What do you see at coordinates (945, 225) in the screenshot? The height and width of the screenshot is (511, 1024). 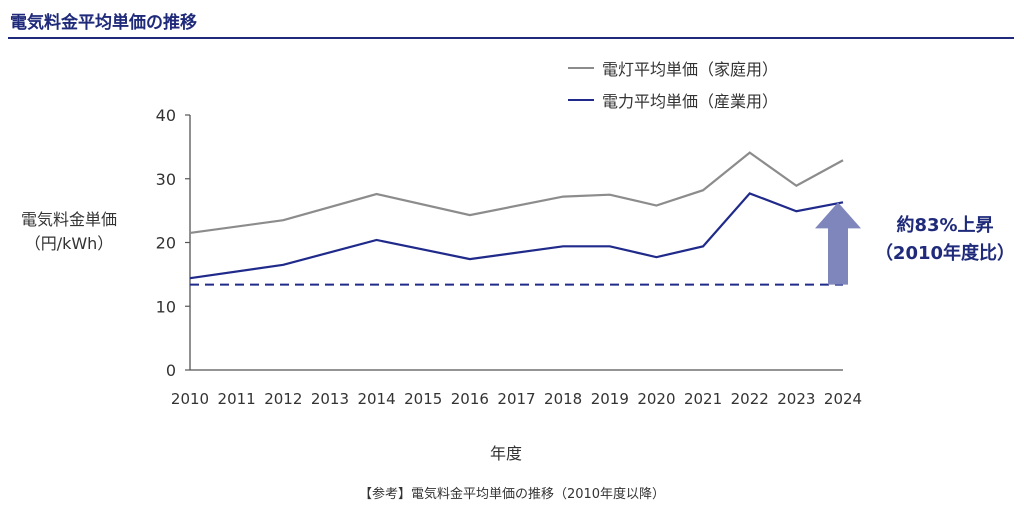 I see `annotation-line1: 約83%上昇` at bounding box center [945, 225].